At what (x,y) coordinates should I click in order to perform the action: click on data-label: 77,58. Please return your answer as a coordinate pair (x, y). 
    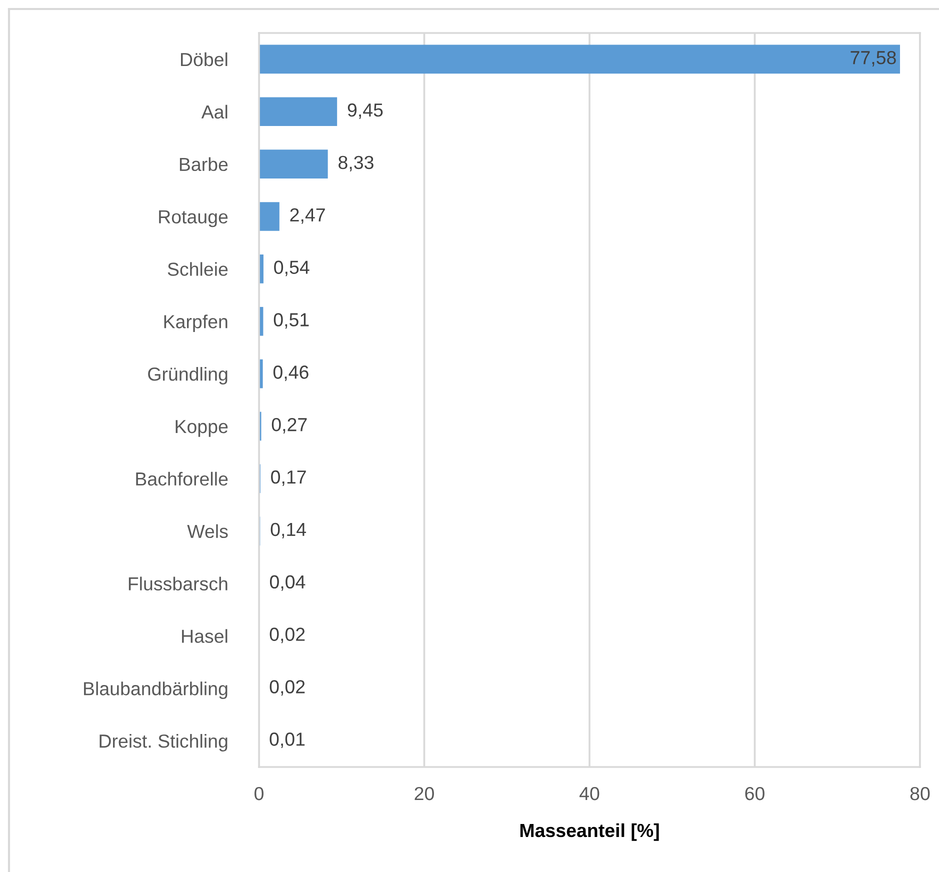
    Looking at the image, I should click on (873, 58).